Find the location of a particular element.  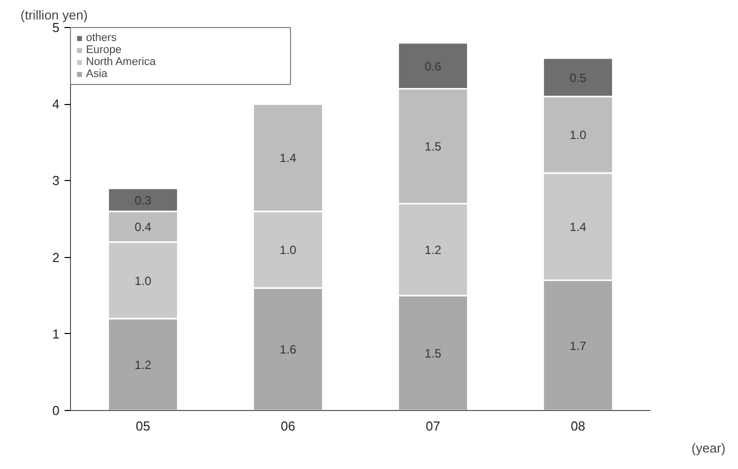

legend-label: Europe is located at coordinates (104, 50).